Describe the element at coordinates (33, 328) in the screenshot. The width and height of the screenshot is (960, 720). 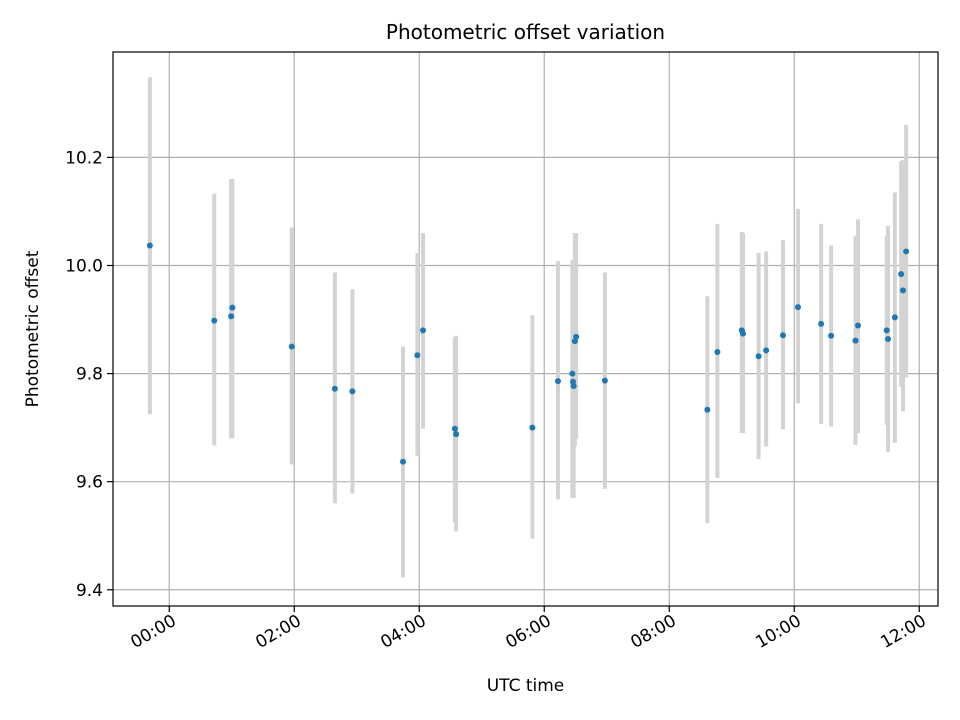
I see `y-axis-label: Photometric offset` at that location.